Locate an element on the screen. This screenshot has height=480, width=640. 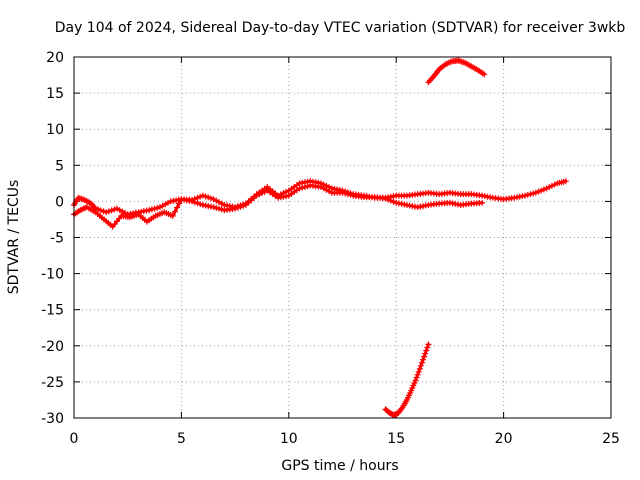
y-tick-label: -25 is located at coordinates (52, 383).